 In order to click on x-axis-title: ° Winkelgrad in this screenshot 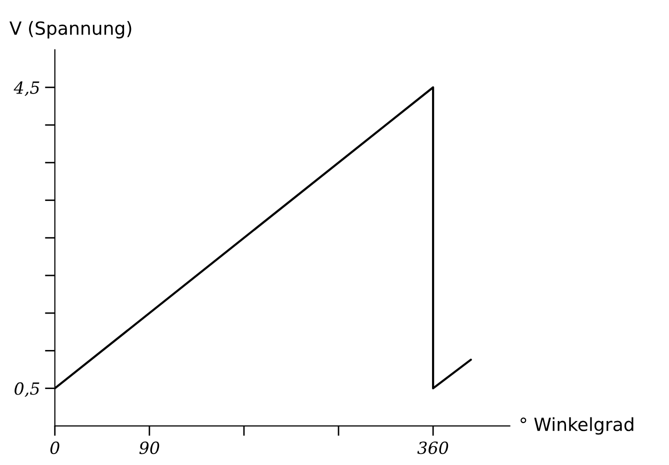, I will do `click(577, 426)`.